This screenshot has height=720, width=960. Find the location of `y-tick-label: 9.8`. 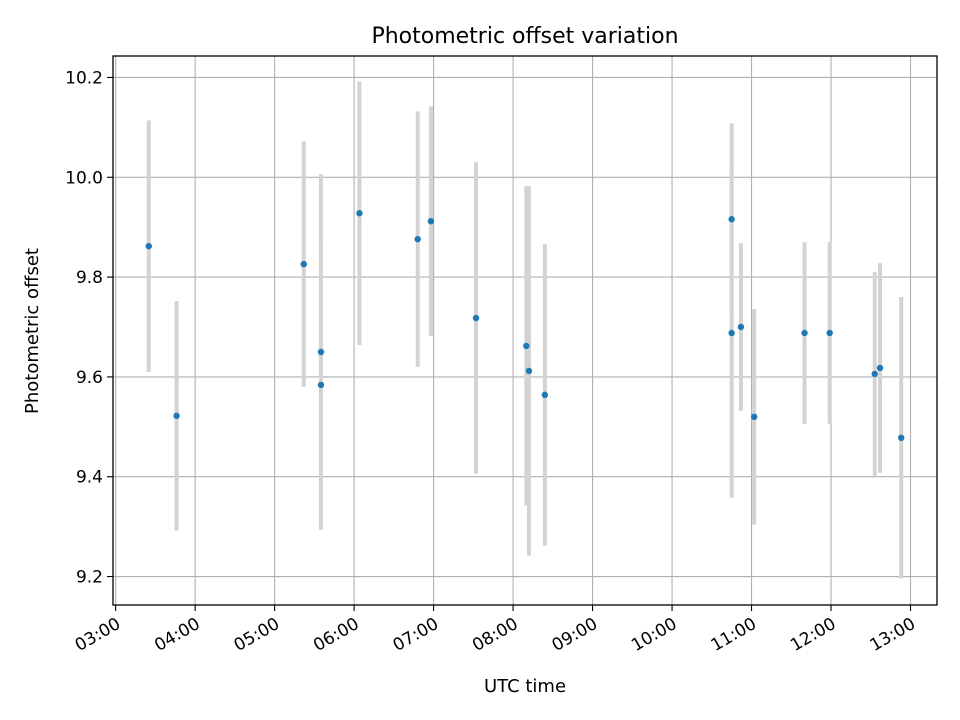

y-tick-label: 9.8 is located at coordinates (89, 278).